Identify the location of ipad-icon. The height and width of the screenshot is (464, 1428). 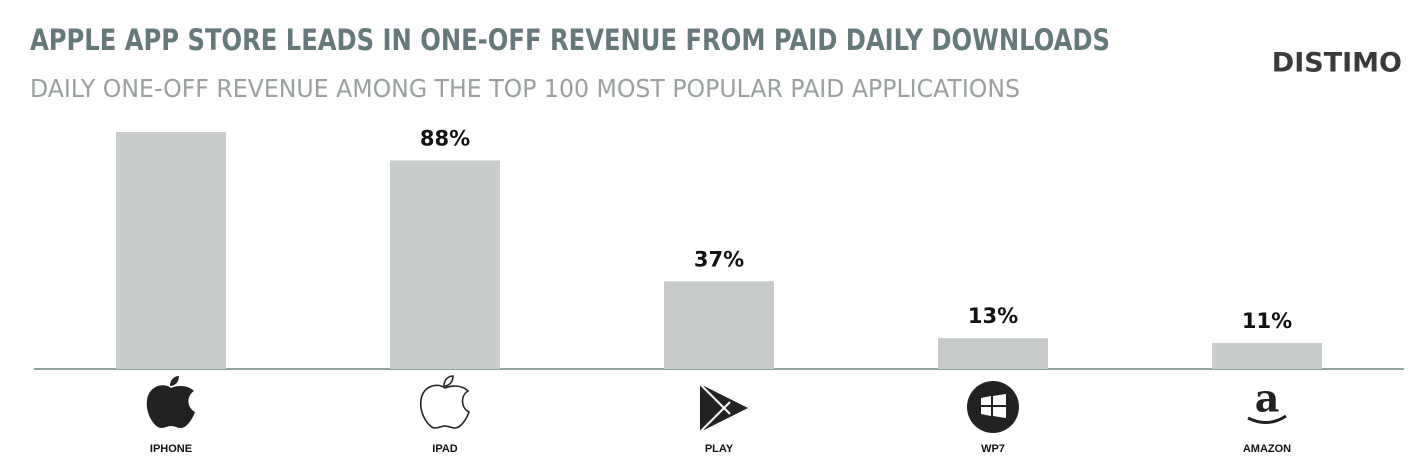
(444, 402).